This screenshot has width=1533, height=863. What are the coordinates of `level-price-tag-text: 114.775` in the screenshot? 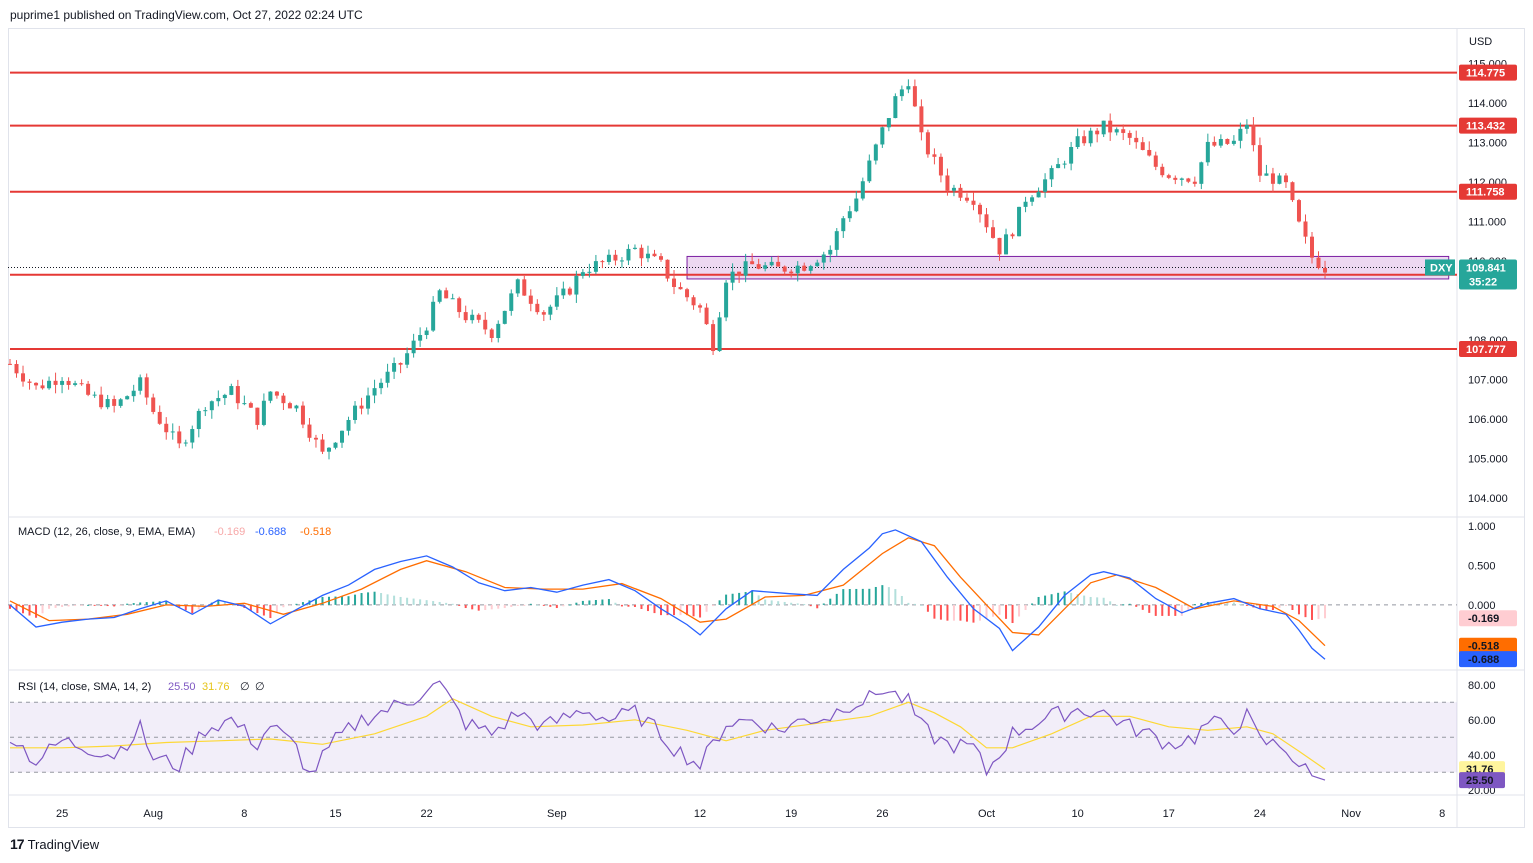 It's located at (1485, 74).